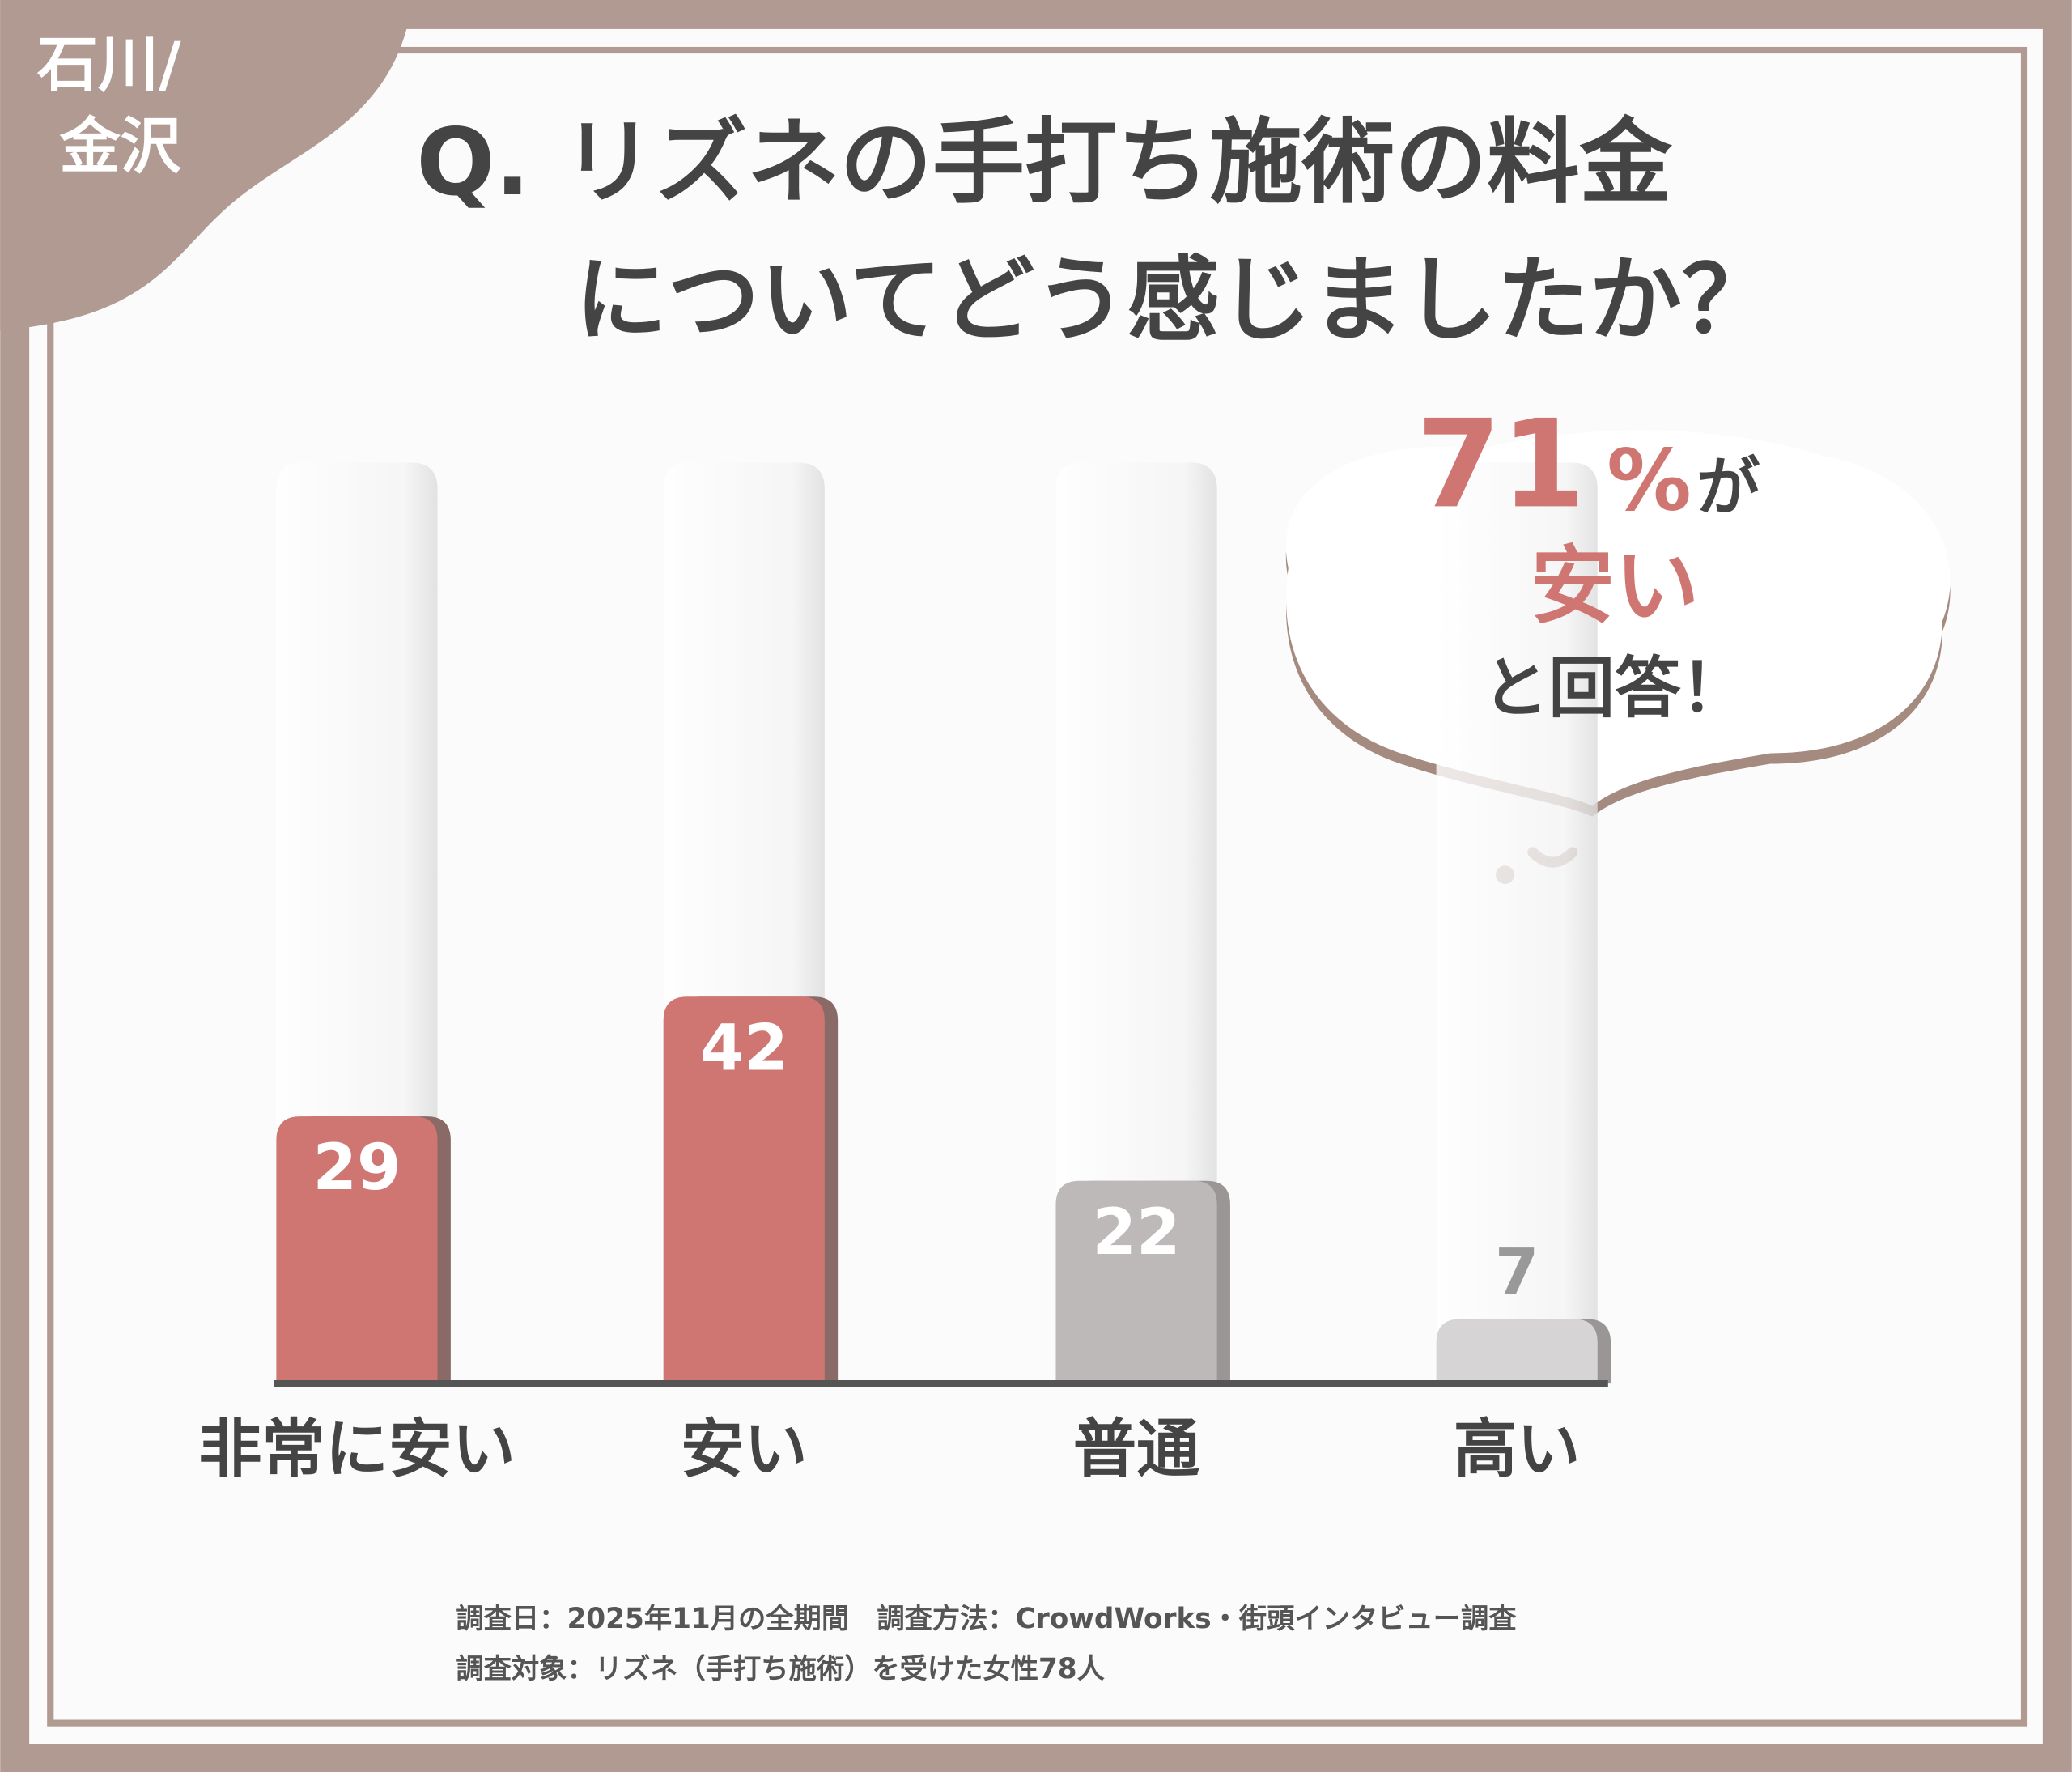 This screenshot has height=1772, width=2072. I want to click on annotation-text: と回答！, so click(1615, 689).